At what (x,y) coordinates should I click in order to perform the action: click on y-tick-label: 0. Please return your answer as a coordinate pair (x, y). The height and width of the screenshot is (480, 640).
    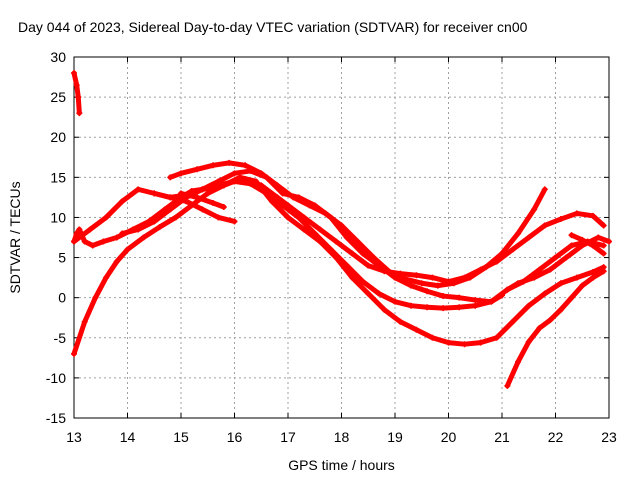
    Looking at the image, I should click on (62, 298).